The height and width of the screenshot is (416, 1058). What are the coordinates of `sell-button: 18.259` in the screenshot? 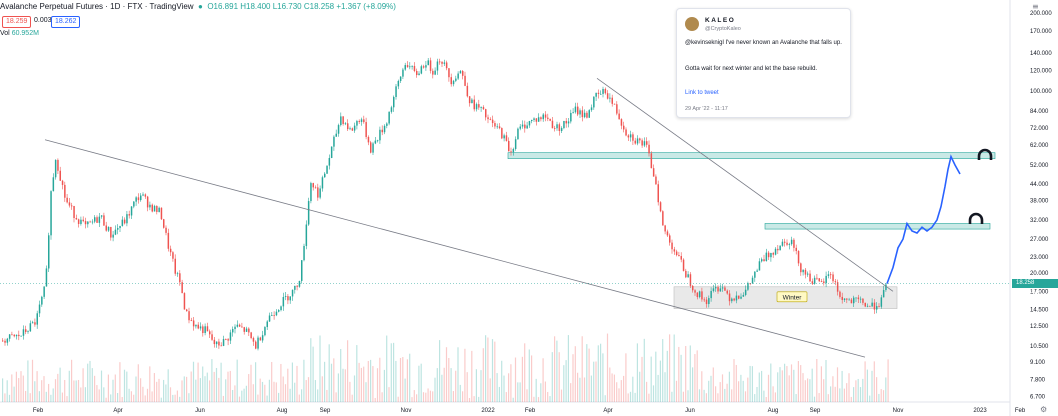 It's located at (17, 22).